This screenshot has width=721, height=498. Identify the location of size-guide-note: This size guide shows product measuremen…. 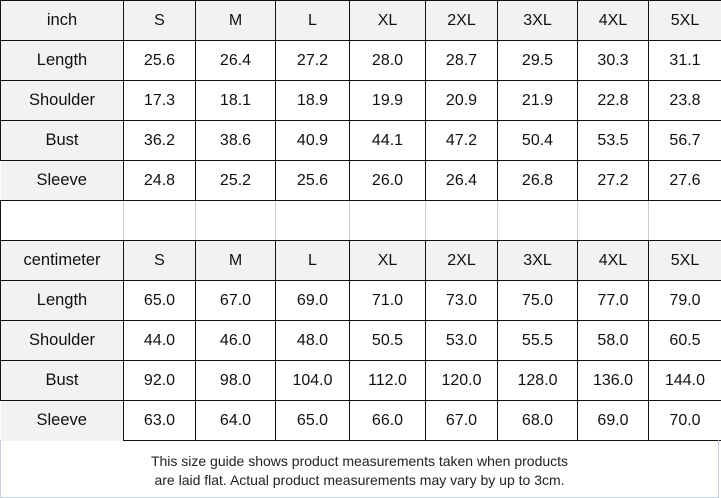
(359, 469).